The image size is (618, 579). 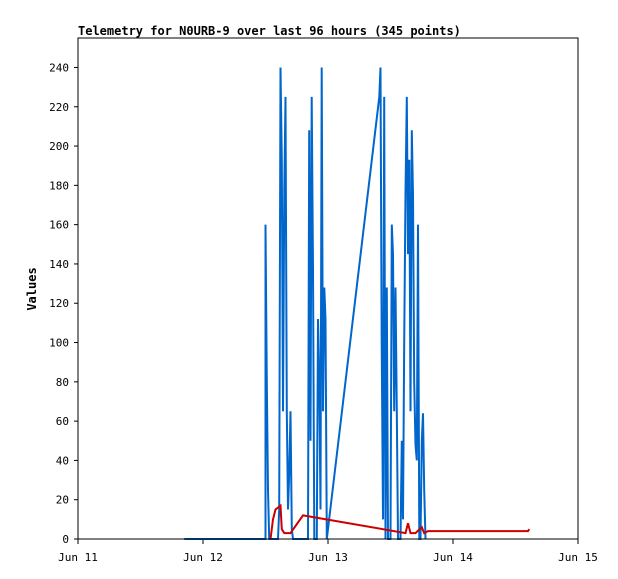 What do you see at coordinates (32, 288) in the screenshot?
I see `y-axis-label: Values` at bounding box center [32, 288].